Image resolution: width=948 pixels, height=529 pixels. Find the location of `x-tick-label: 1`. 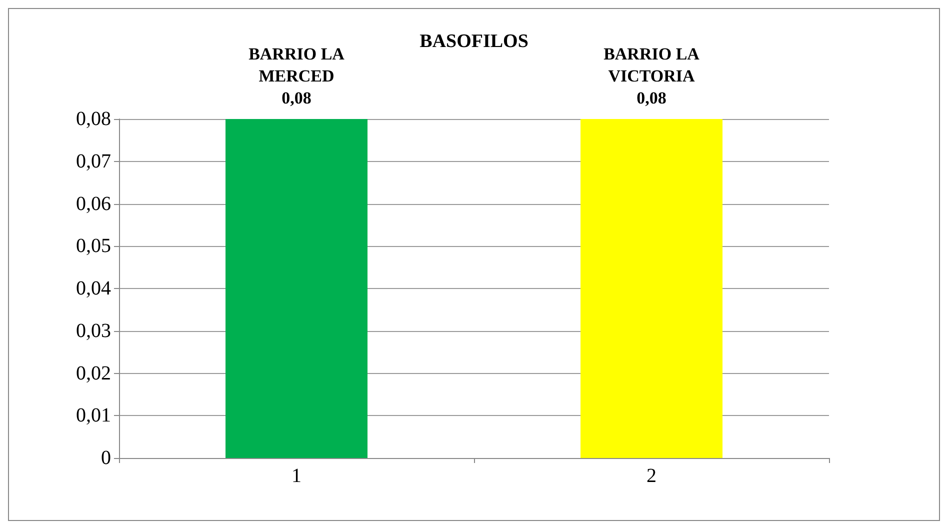

x-tick-label: 1 is located at coordinates (297, 476).